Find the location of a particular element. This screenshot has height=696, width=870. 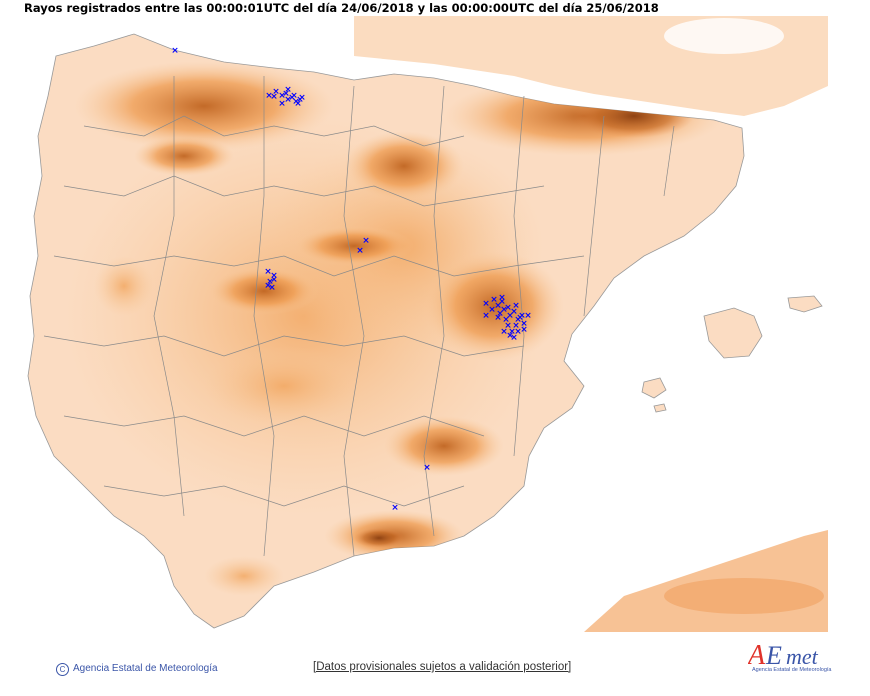

logo-subtitle: Agencia Estatal de Meteorología is located at coordinates (792, 670).